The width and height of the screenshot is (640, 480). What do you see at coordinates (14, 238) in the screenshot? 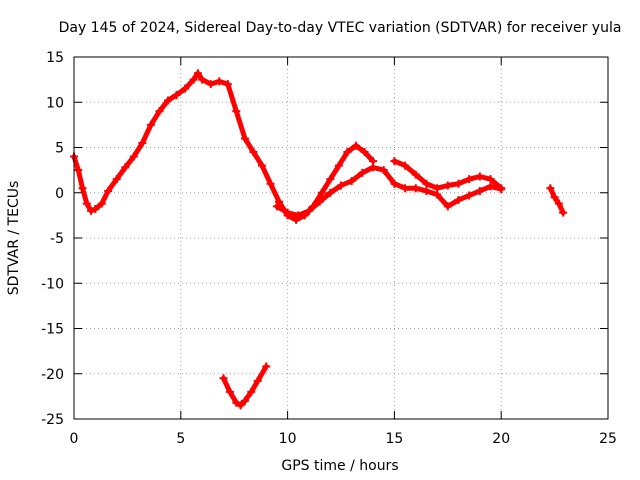
I see `y-axis-label: SDTVAR / TECUs` at bounding box center [14, 238].